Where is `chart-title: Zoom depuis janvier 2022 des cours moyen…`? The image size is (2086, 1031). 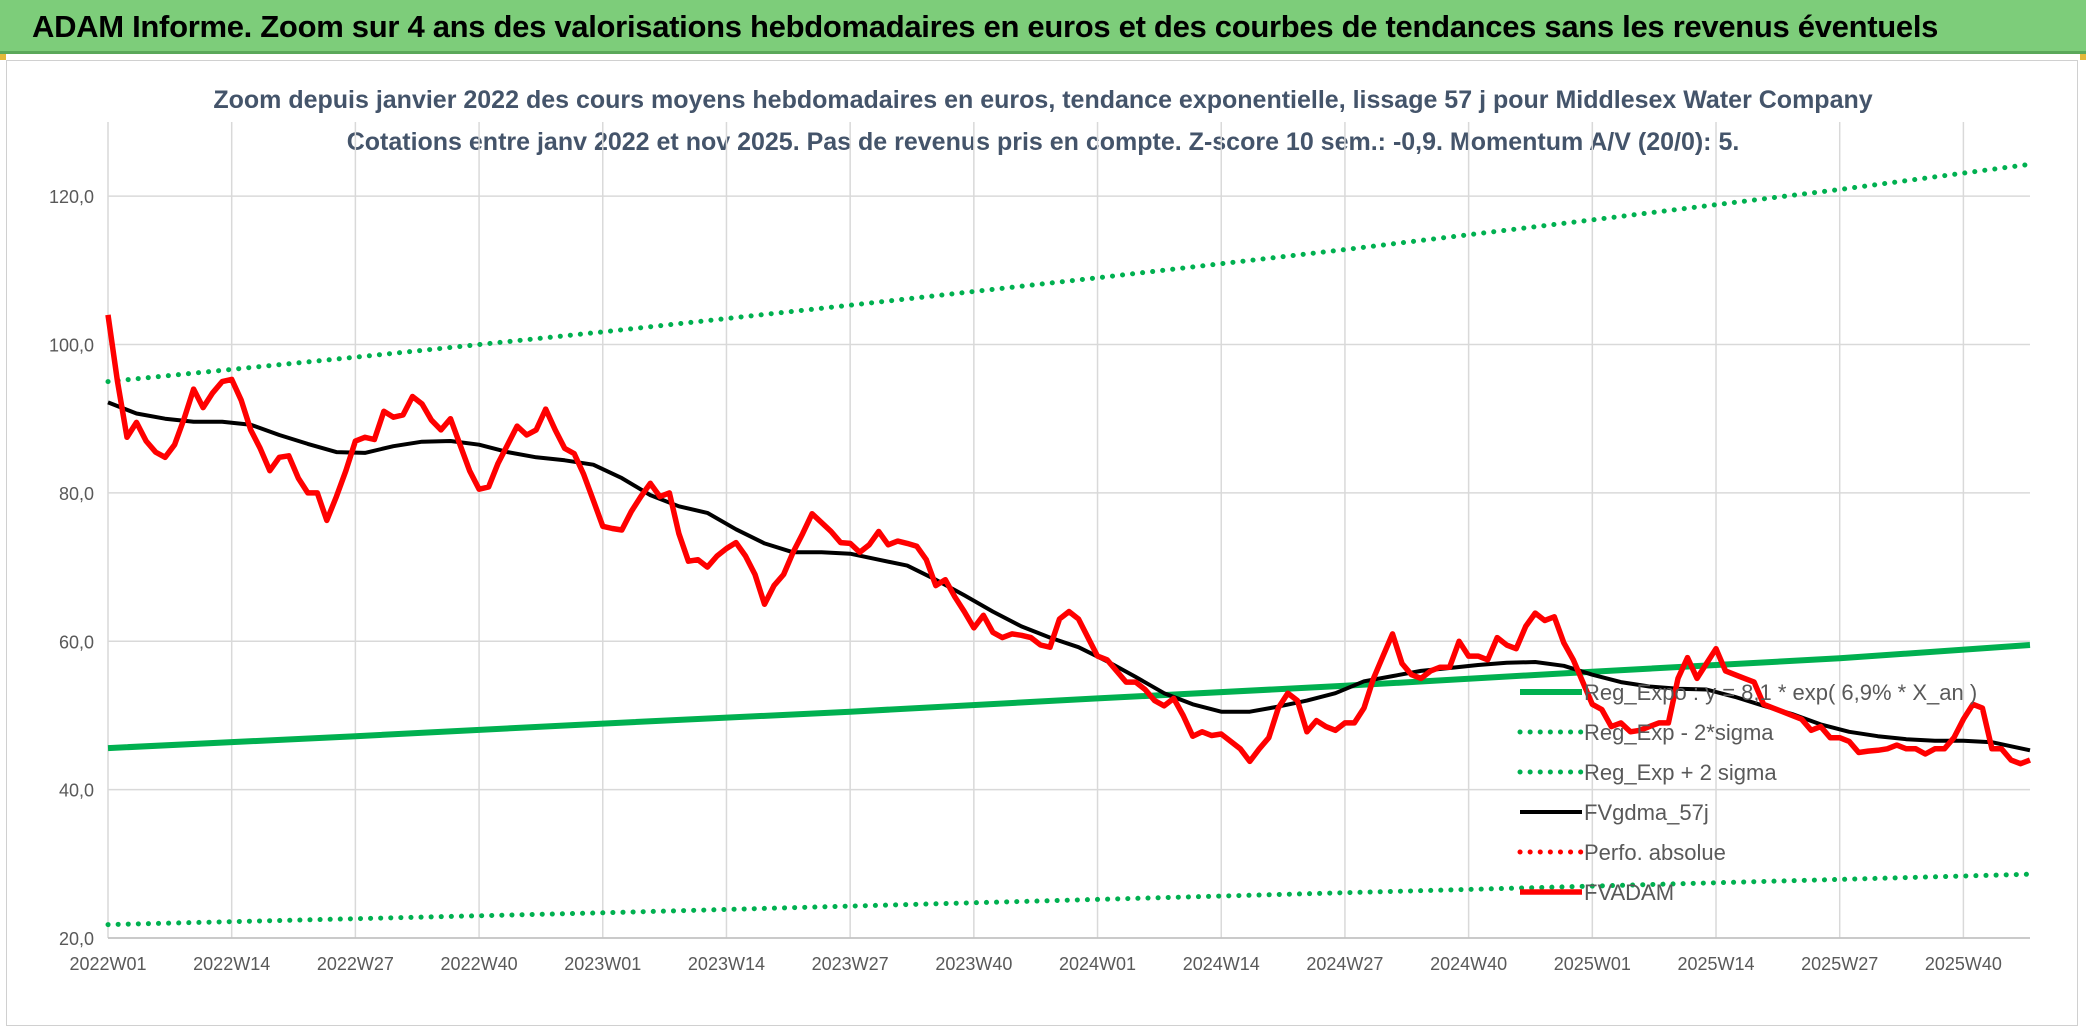 chart-title: Zoom depuis janvier 2022 des cours moyen… is located at coordinates (1043, 100).